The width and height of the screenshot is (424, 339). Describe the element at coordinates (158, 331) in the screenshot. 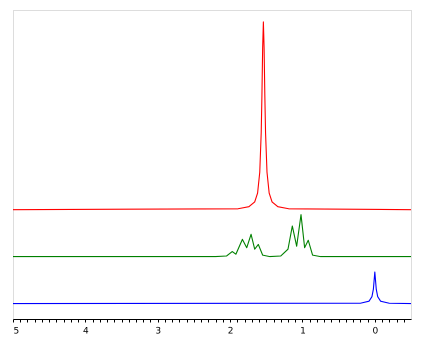

I see `x-tick-label: 3` at that location.